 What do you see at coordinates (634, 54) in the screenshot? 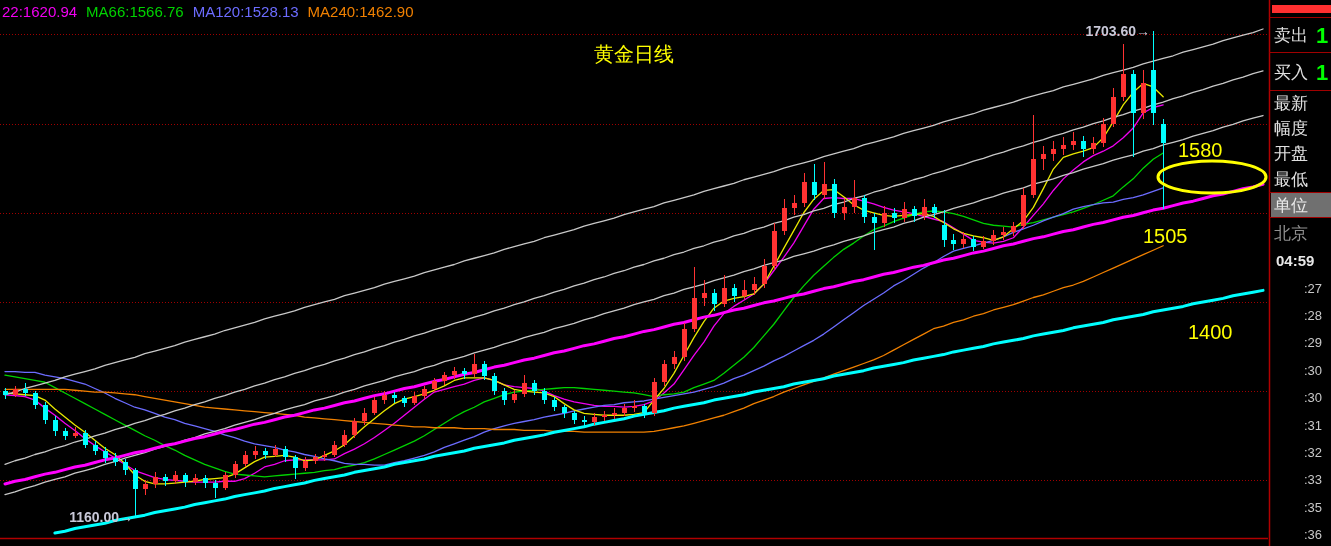
I see `title: 黄金日线` at bounding box center [634, 54].